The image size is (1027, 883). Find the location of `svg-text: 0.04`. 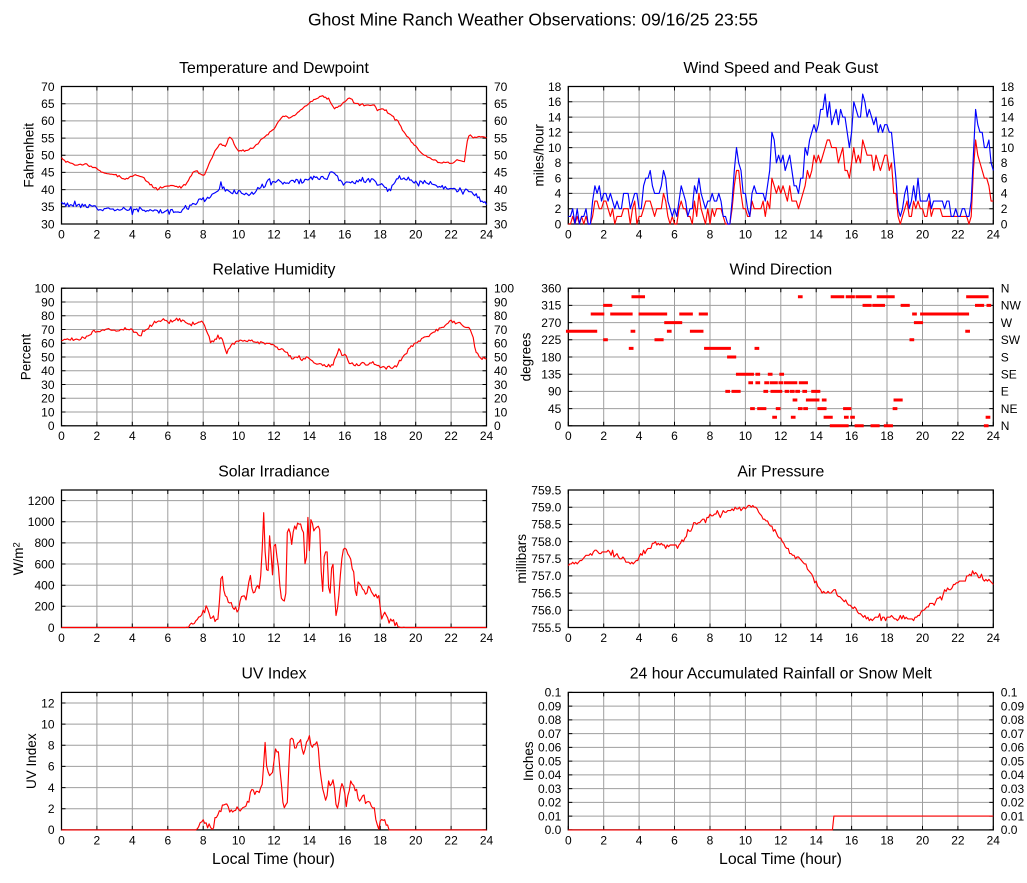

svg-text: 0.04 is located at coordinates (550, 775).